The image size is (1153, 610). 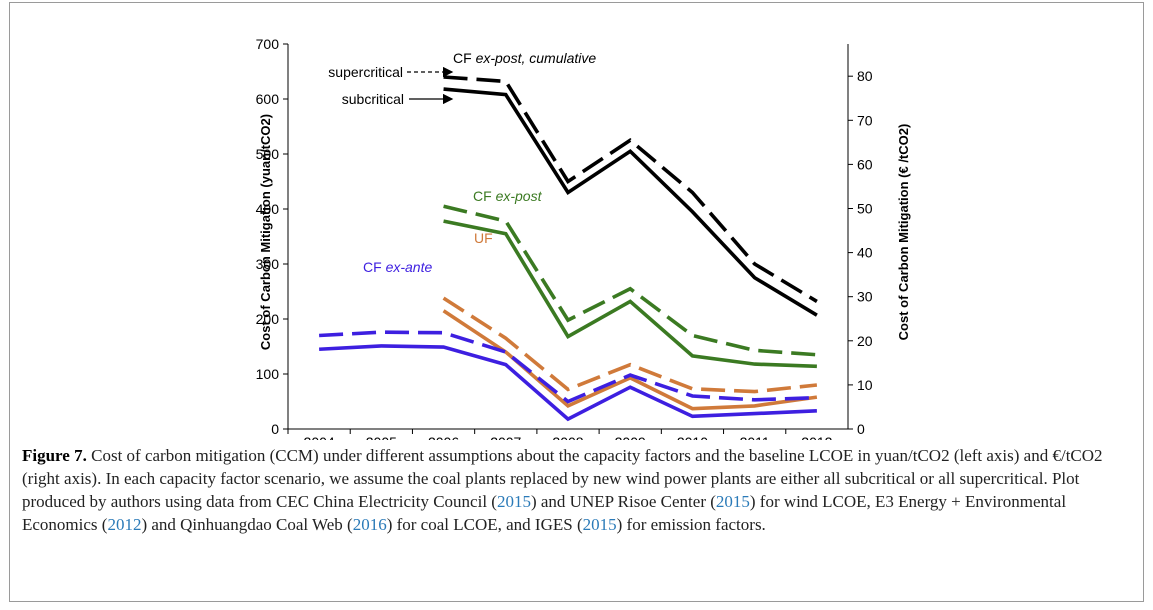 I want to click on annotation: CF ex-post, cumulative, so click(x=524, y=58).